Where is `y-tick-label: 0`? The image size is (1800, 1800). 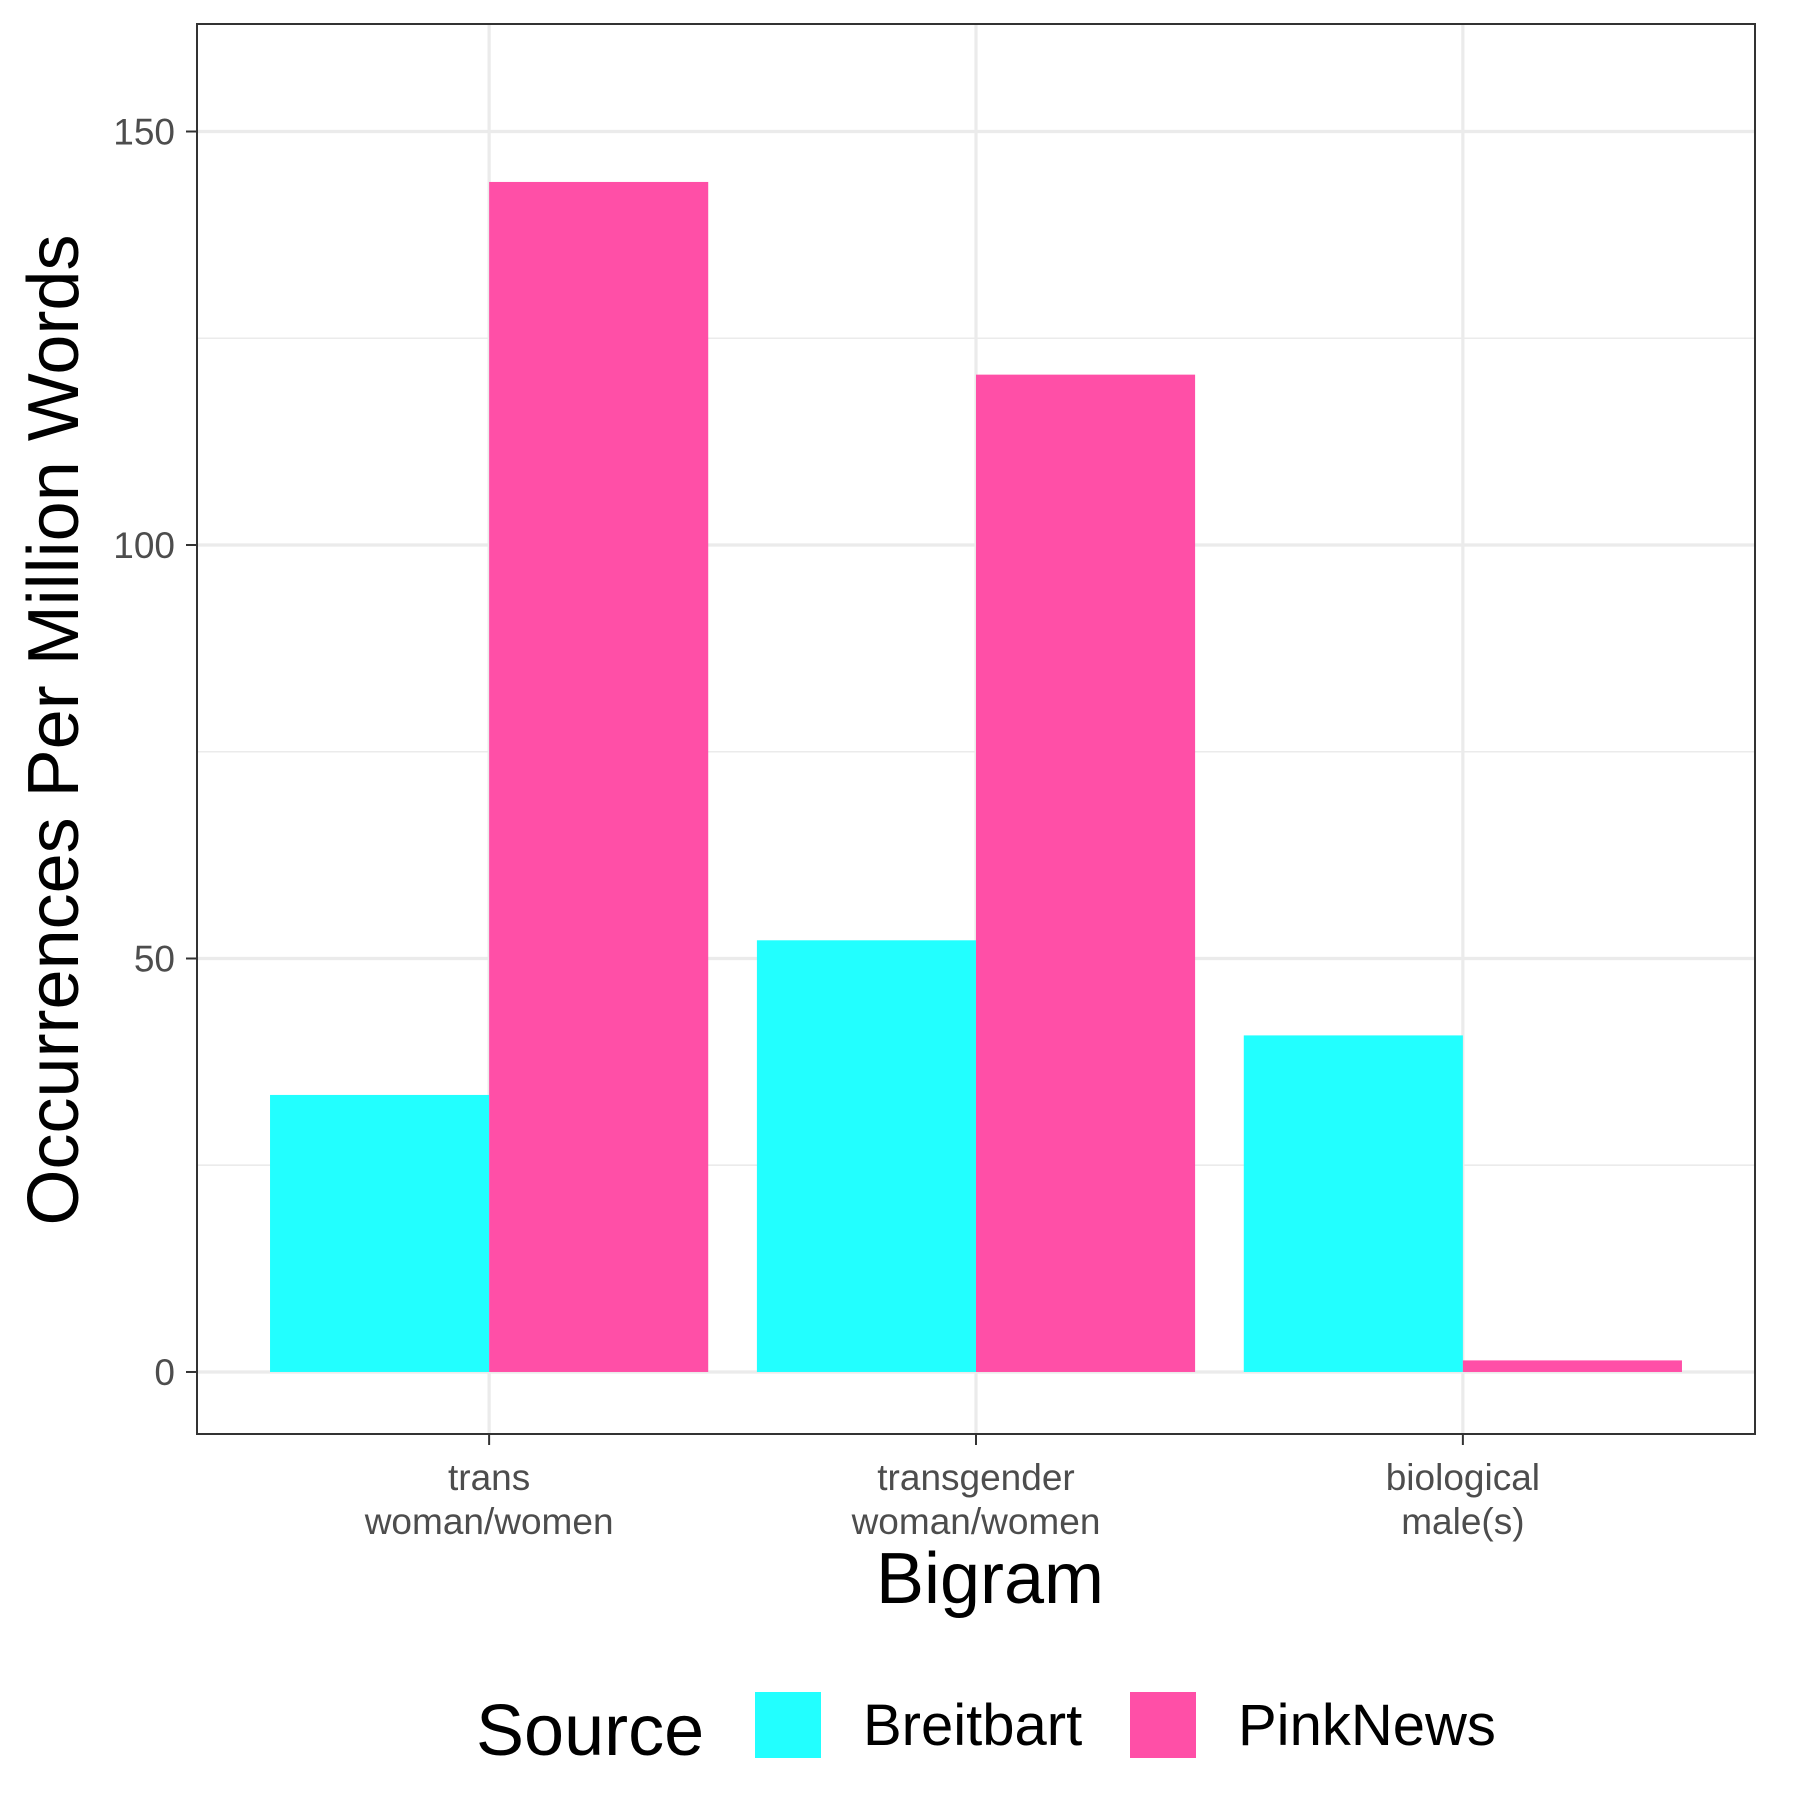
y-tick-label: 0 is located at coordinates (164, 1372).